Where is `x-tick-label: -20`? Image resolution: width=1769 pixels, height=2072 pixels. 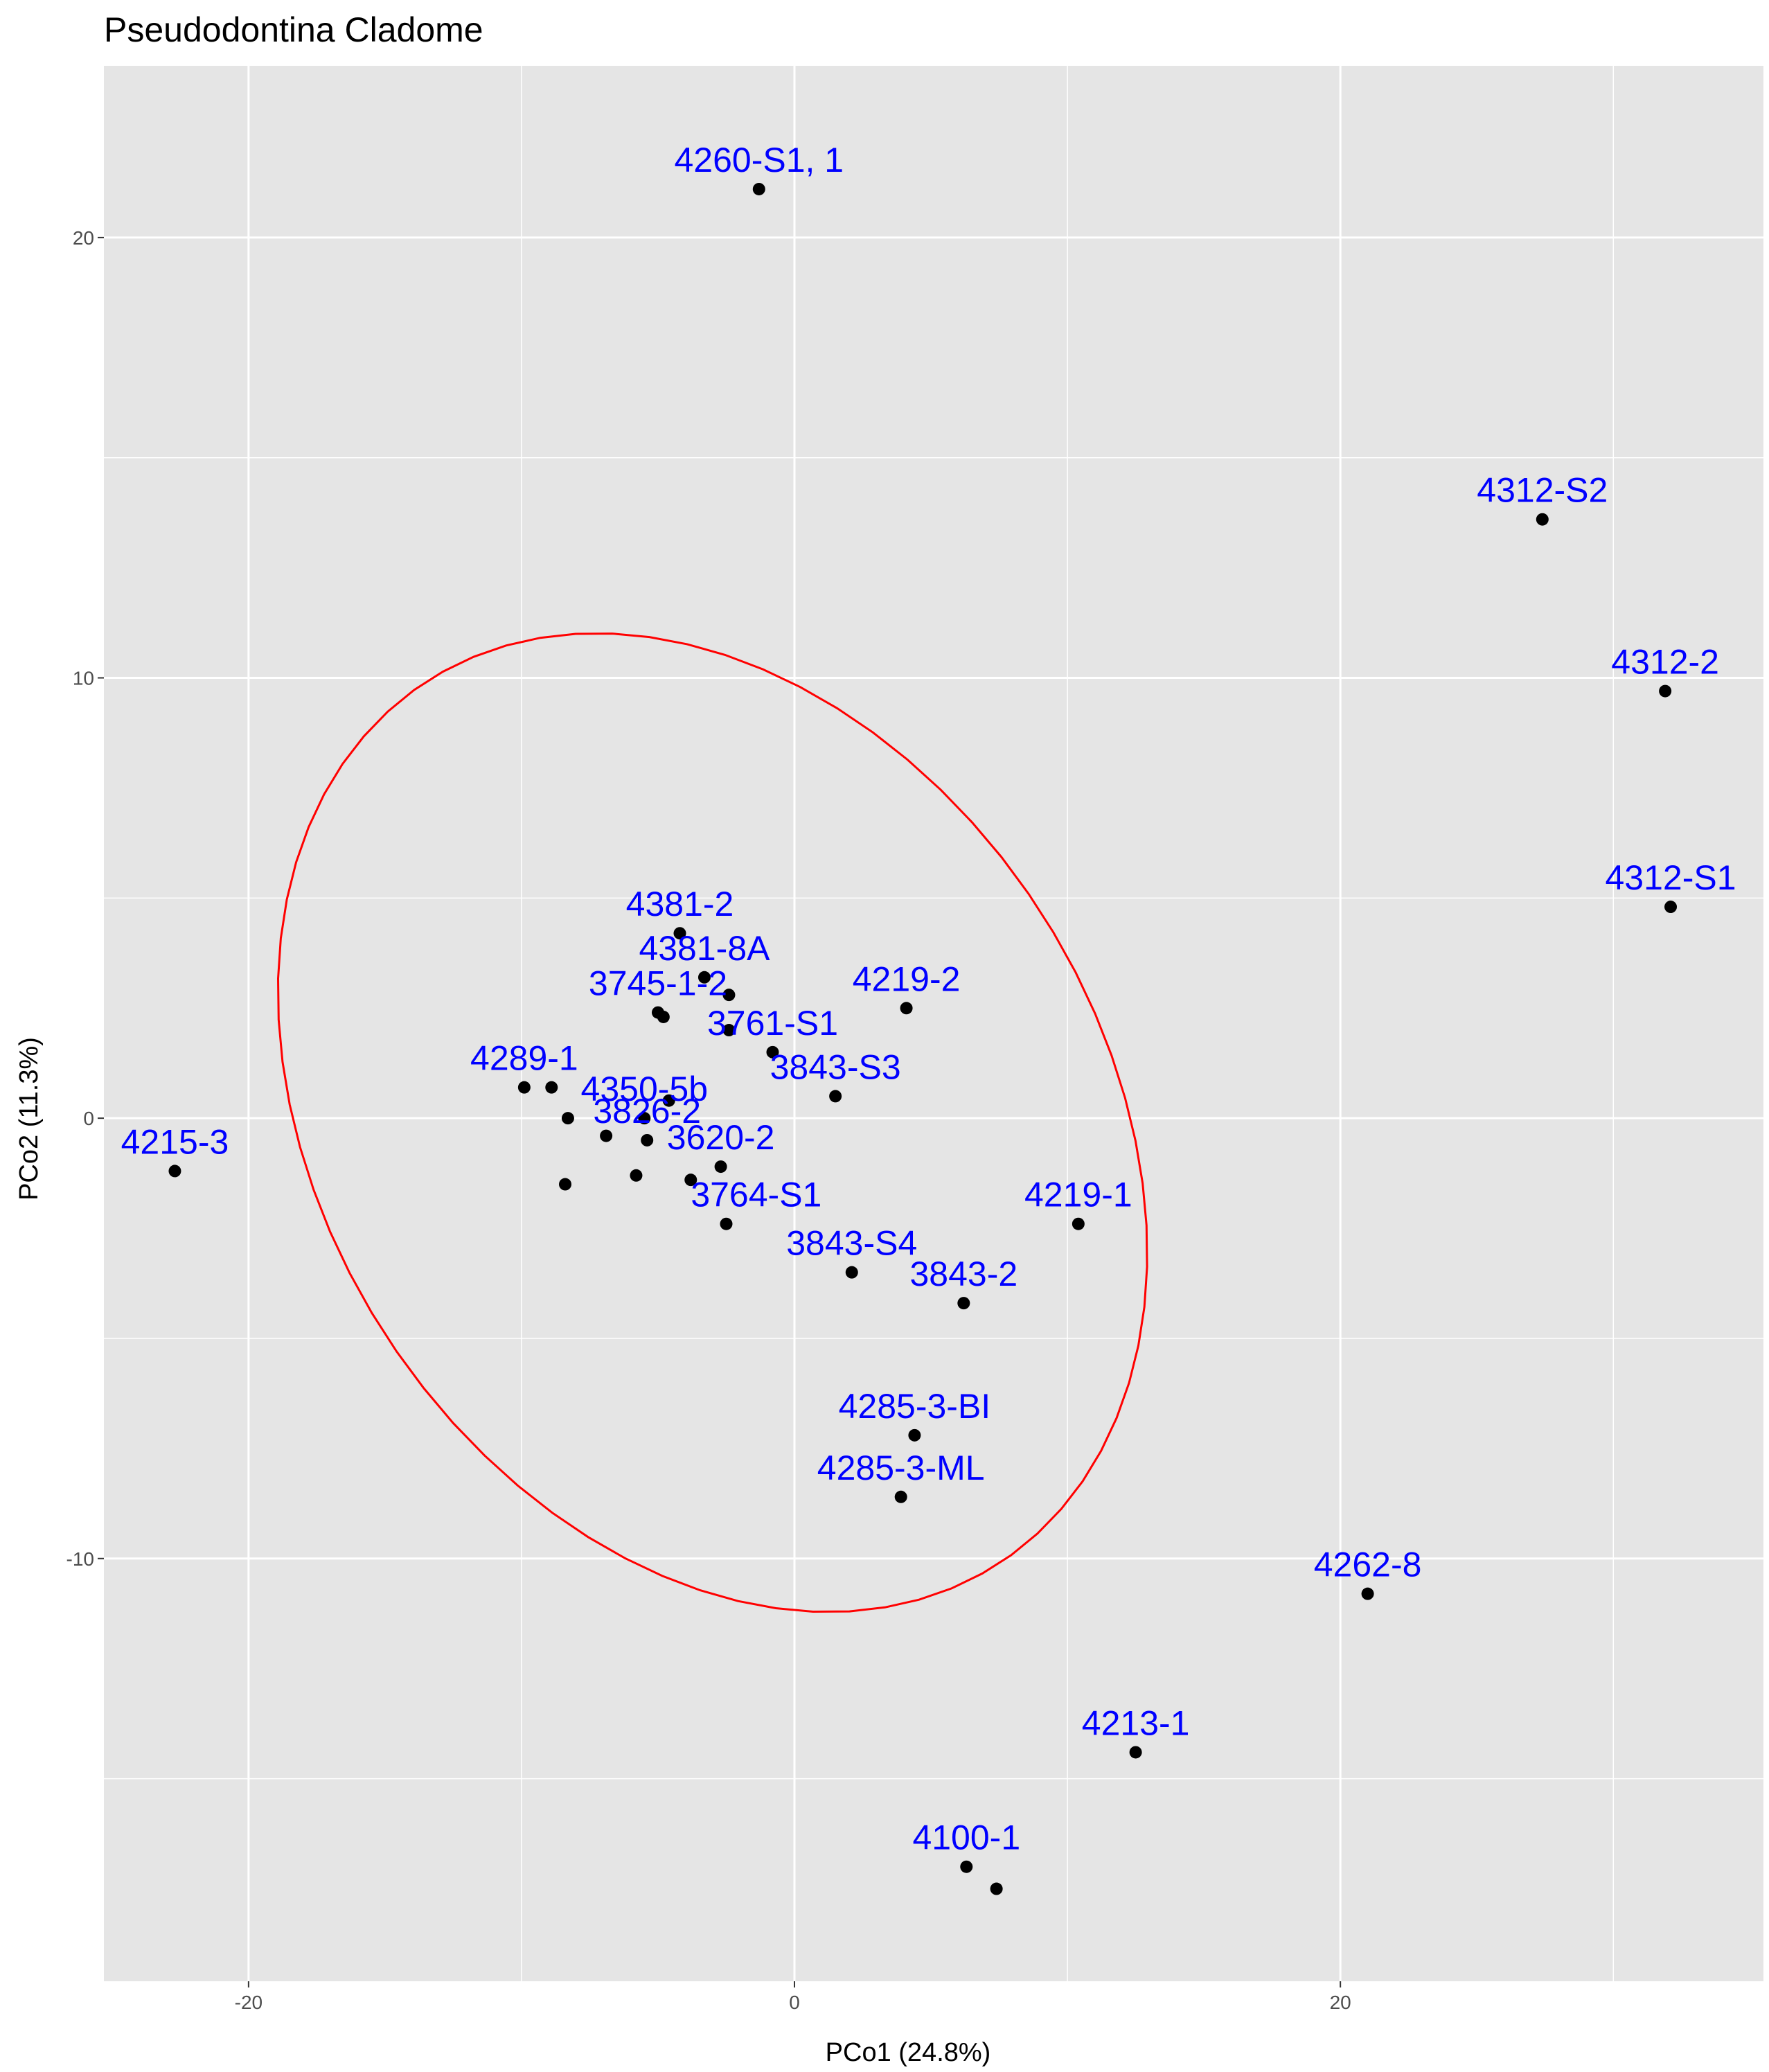
x-tick-label: -20 is located at coordinates (249, 2002).